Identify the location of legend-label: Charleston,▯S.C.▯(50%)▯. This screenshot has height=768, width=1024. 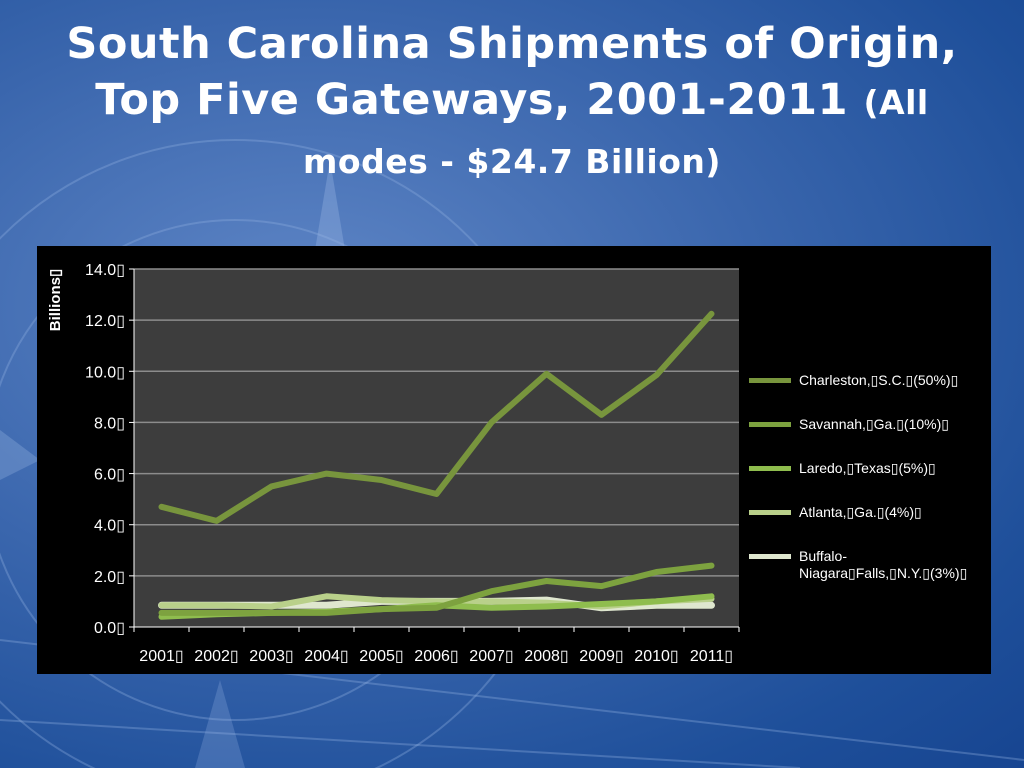
(879, 380).